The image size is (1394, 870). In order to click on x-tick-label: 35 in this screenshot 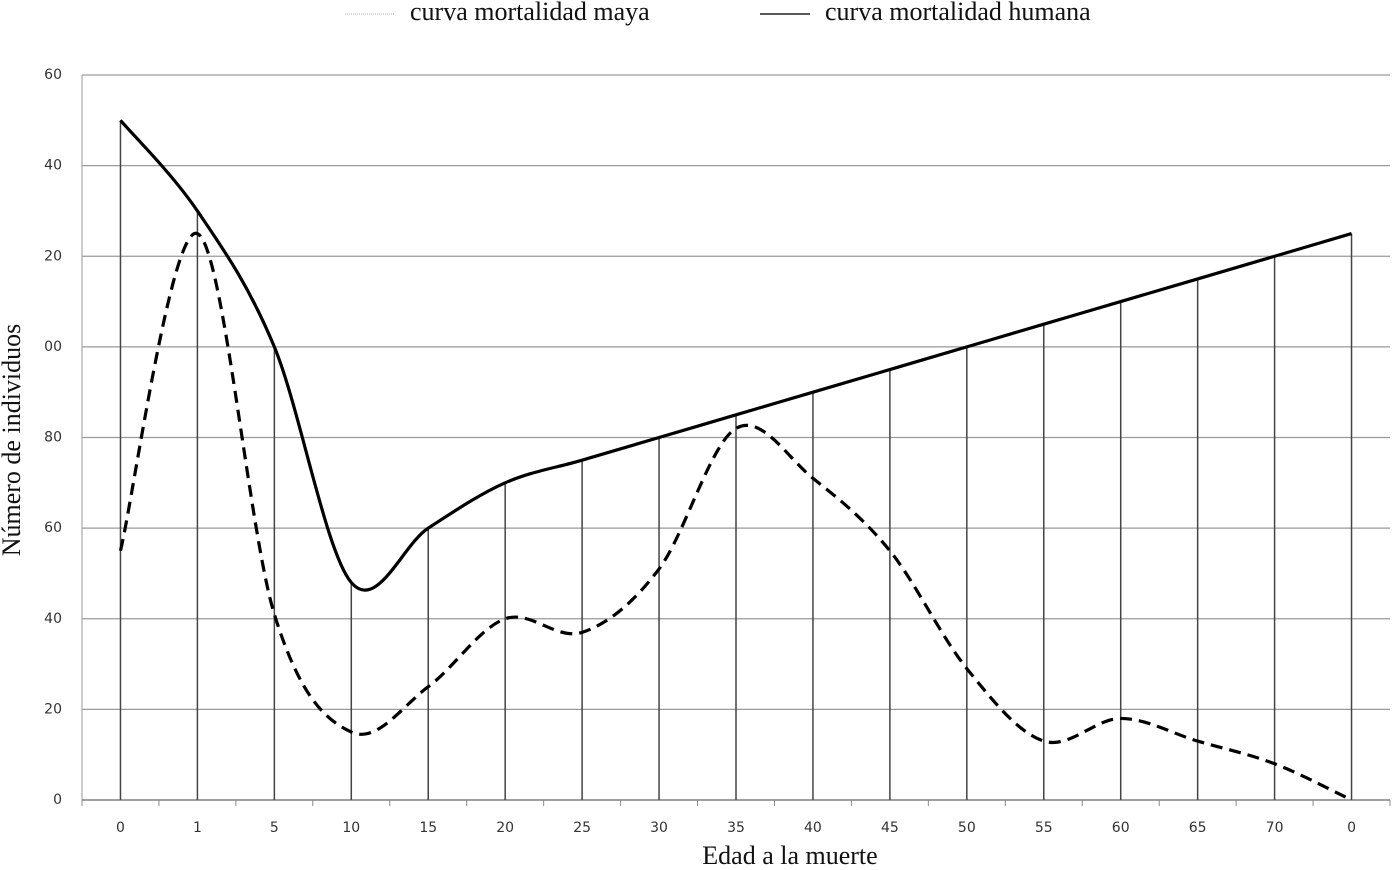, I will do `click(736, 828)`.